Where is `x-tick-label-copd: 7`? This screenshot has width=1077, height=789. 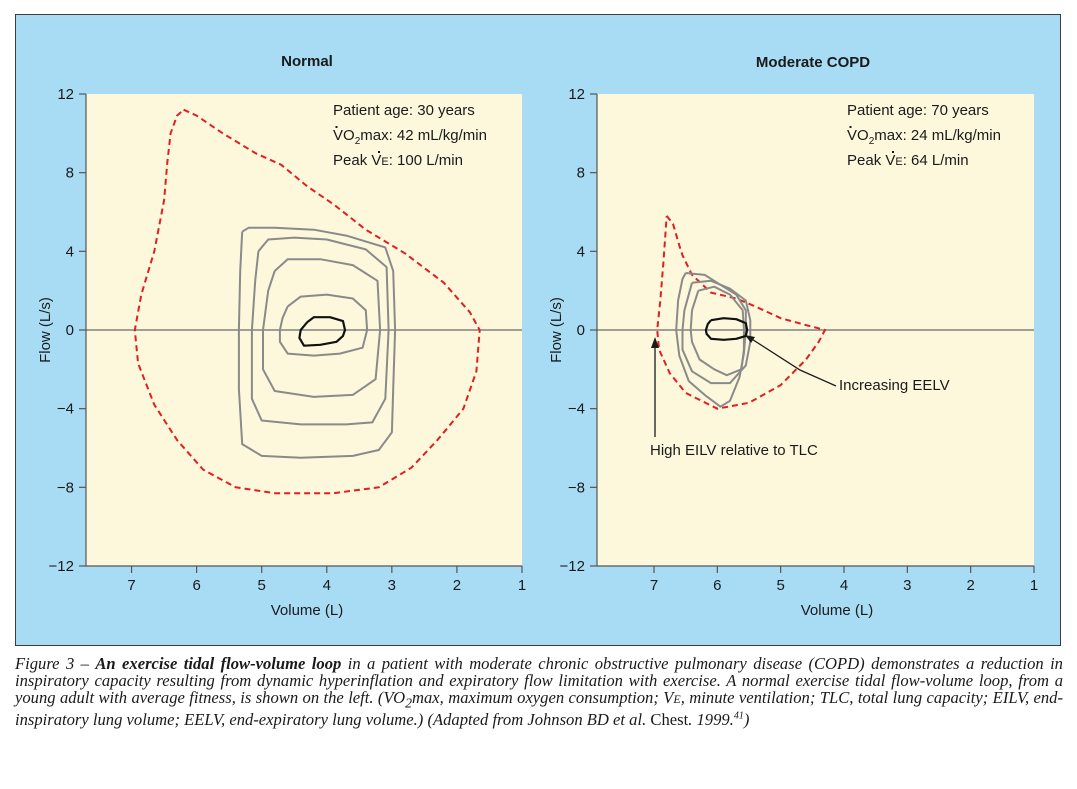 x-tick-label-copd: 7 is located at coordinates (654, 585).